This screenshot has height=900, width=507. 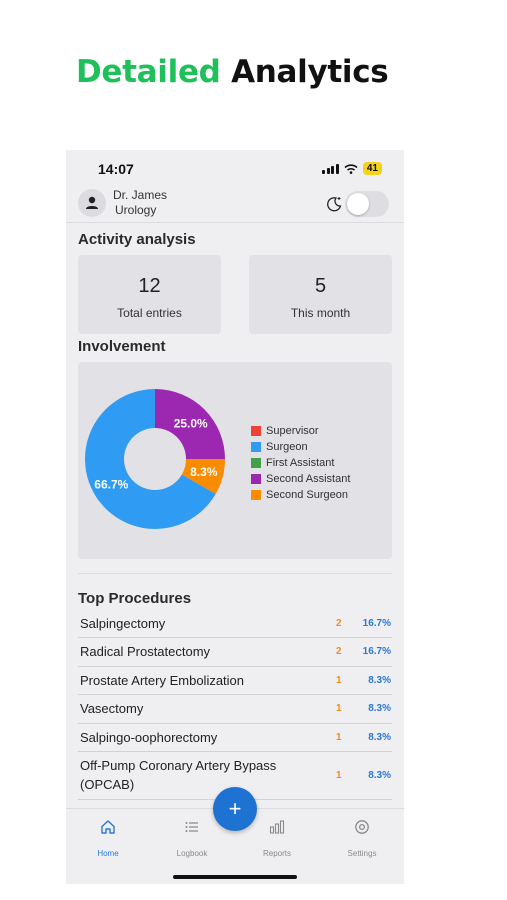 I want to click on toggle-knob, so click(x=358, y=204).